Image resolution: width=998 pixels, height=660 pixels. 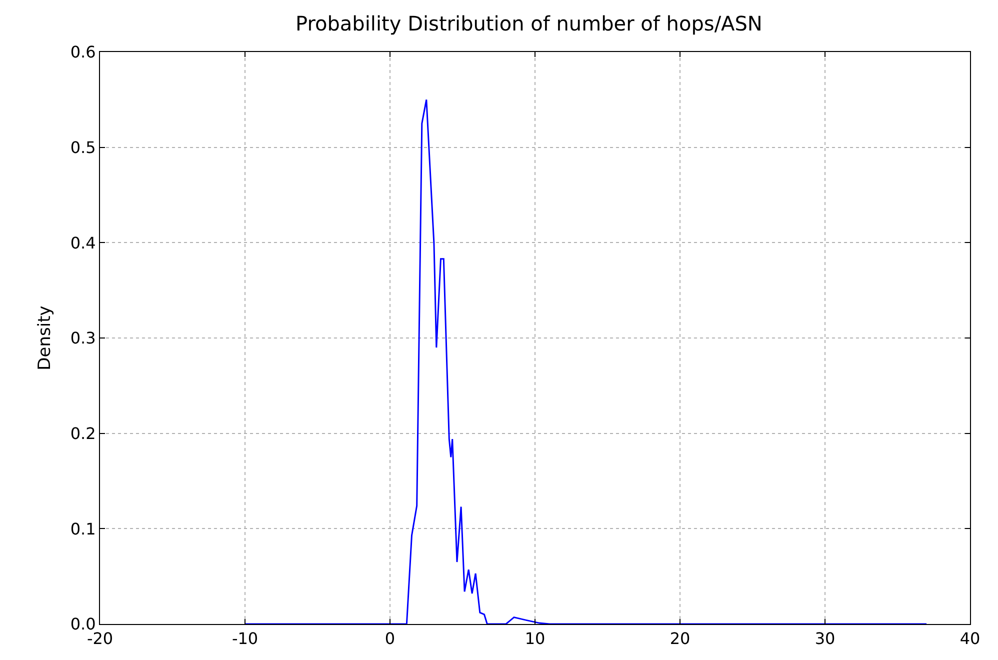 I want to click on y-tick-label: 0.1, so click(x=83, y=528).